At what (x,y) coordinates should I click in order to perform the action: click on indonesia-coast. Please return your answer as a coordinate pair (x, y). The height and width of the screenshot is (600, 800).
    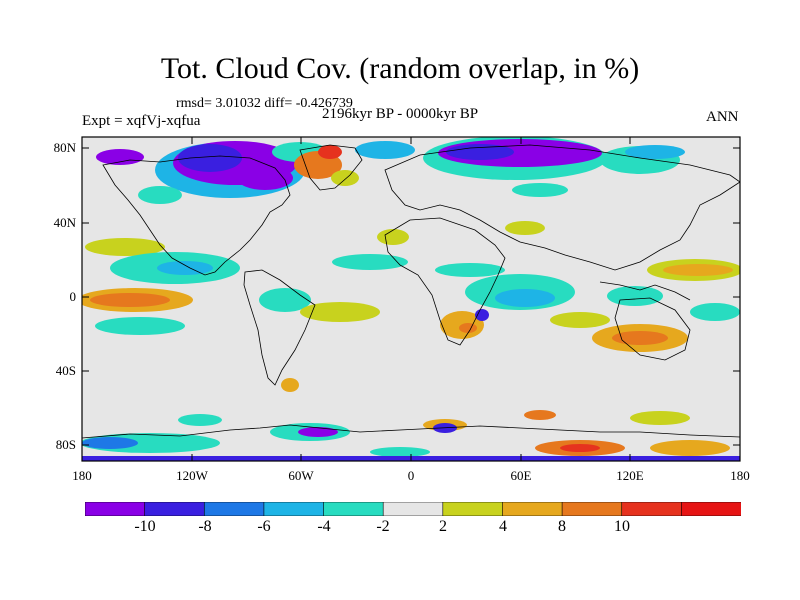
    Looking at the image, I should click on (645, 291).